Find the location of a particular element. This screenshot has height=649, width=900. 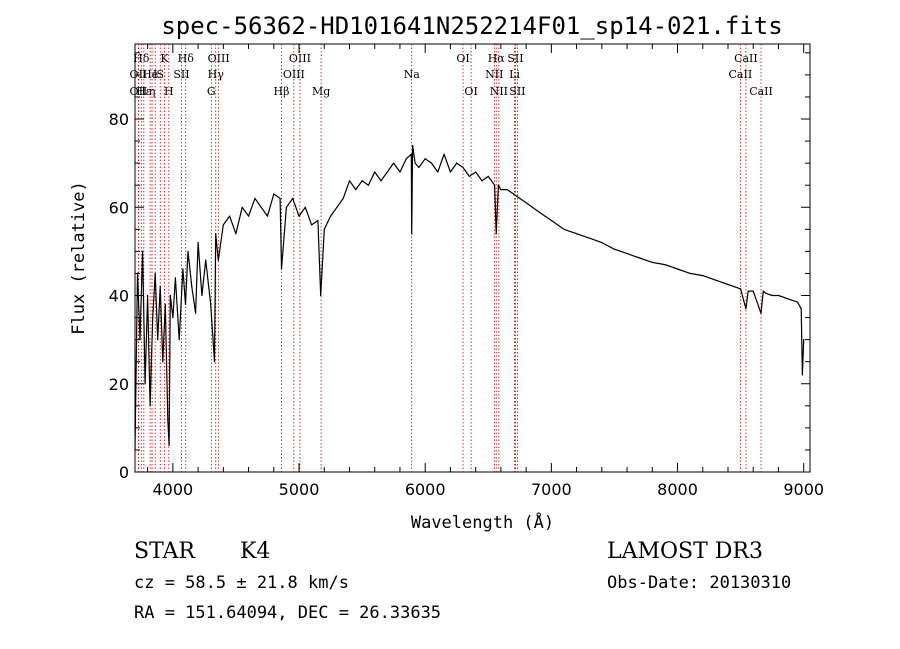

spectral-line-label: Mg is located at coordinates (321, 91).